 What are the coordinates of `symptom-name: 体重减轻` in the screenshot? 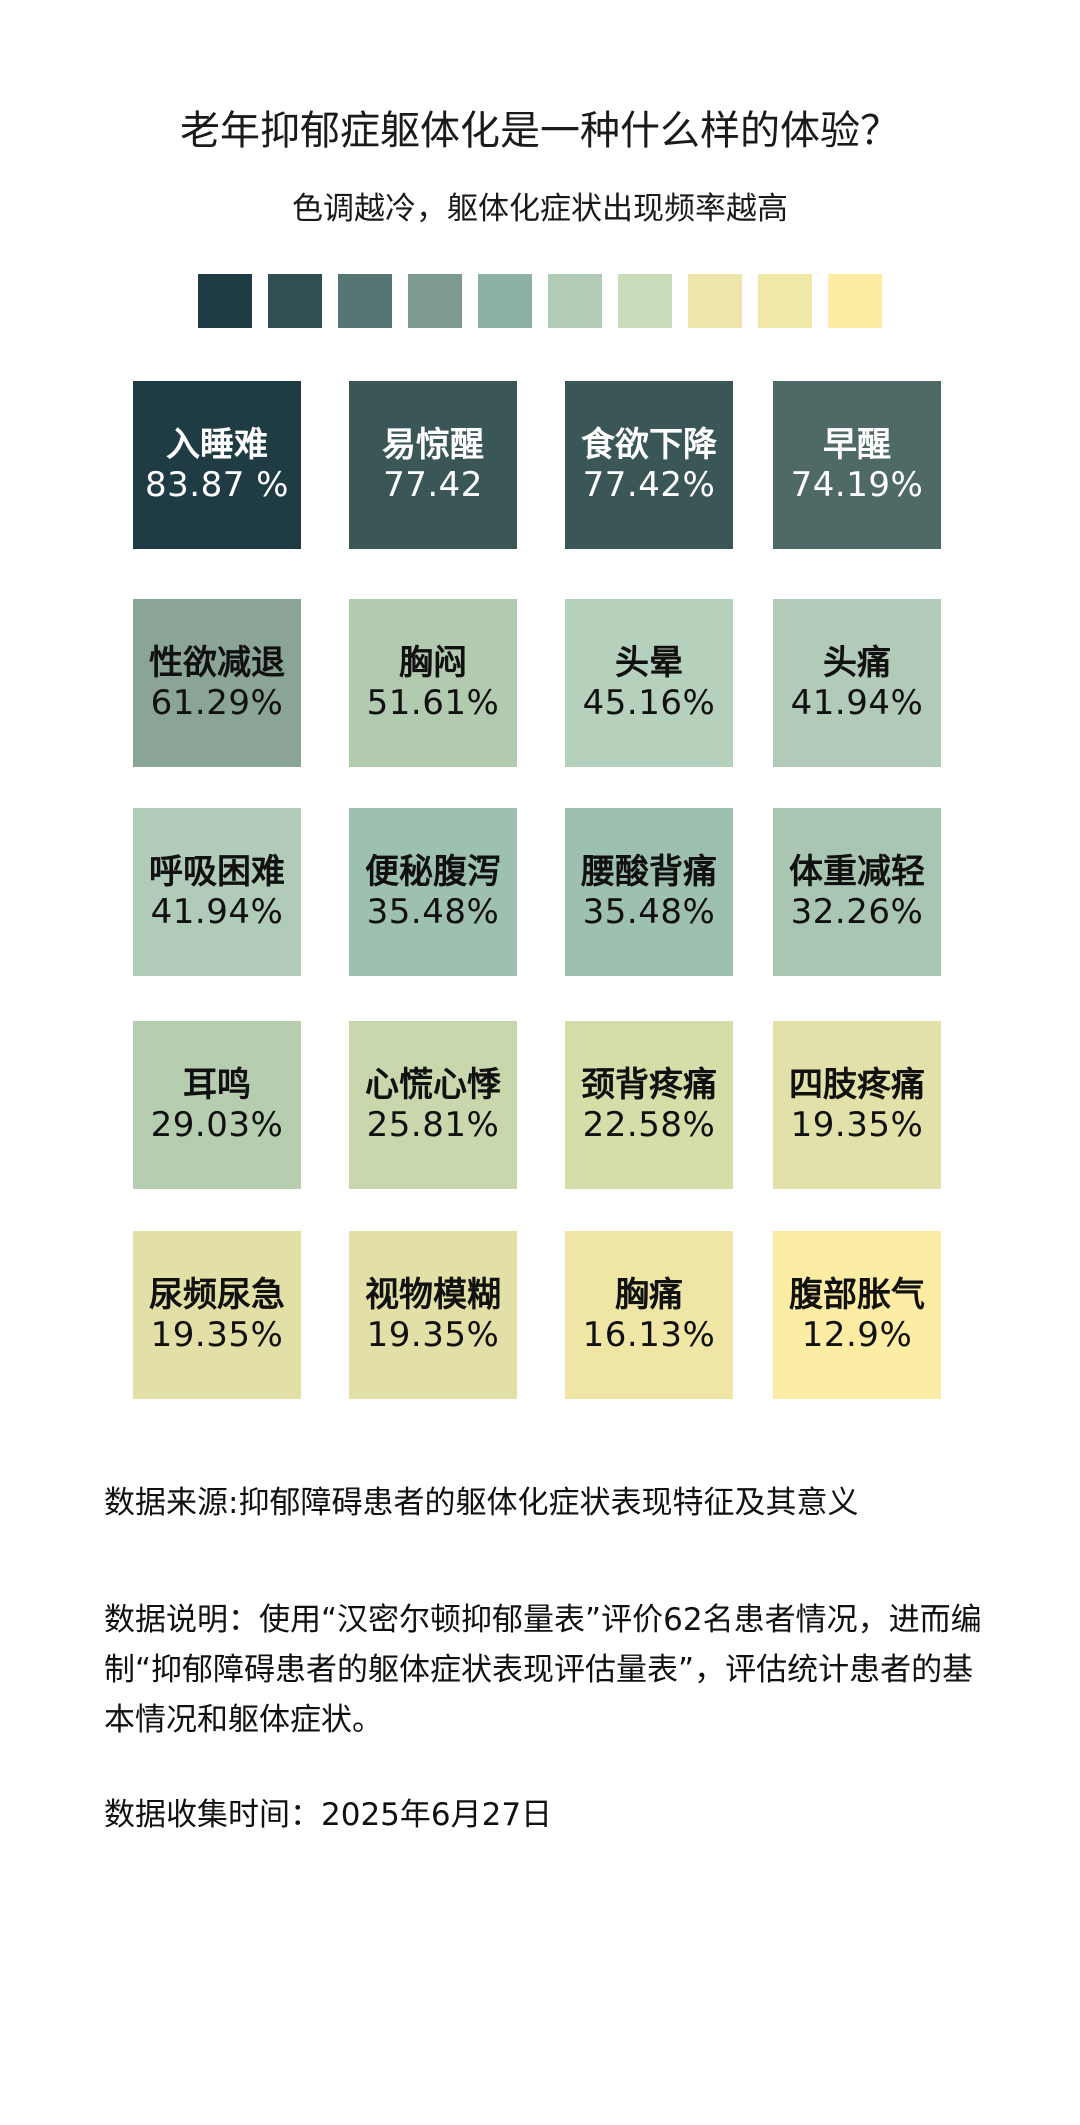 It's located at (857, 872).